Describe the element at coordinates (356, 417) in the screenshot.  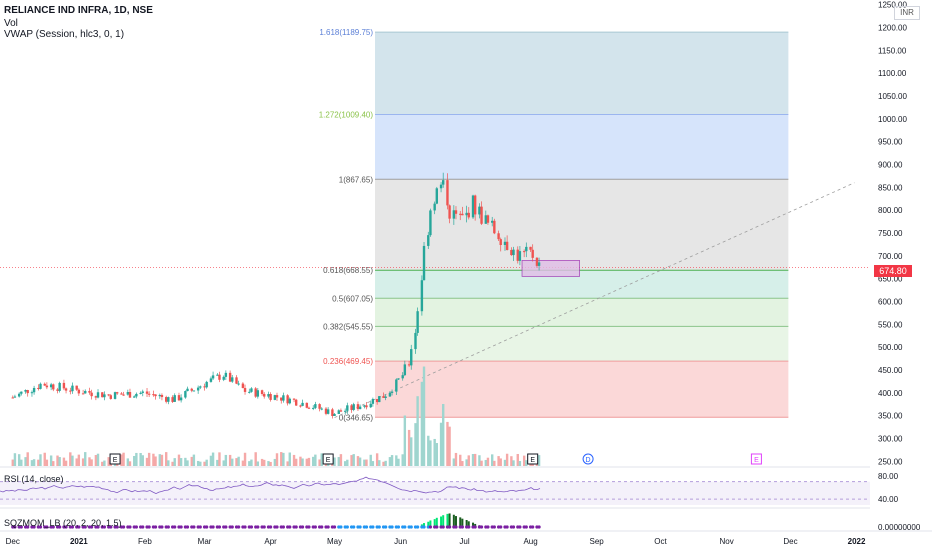
I see `fib-level-label: 0(346.65)` at that location.